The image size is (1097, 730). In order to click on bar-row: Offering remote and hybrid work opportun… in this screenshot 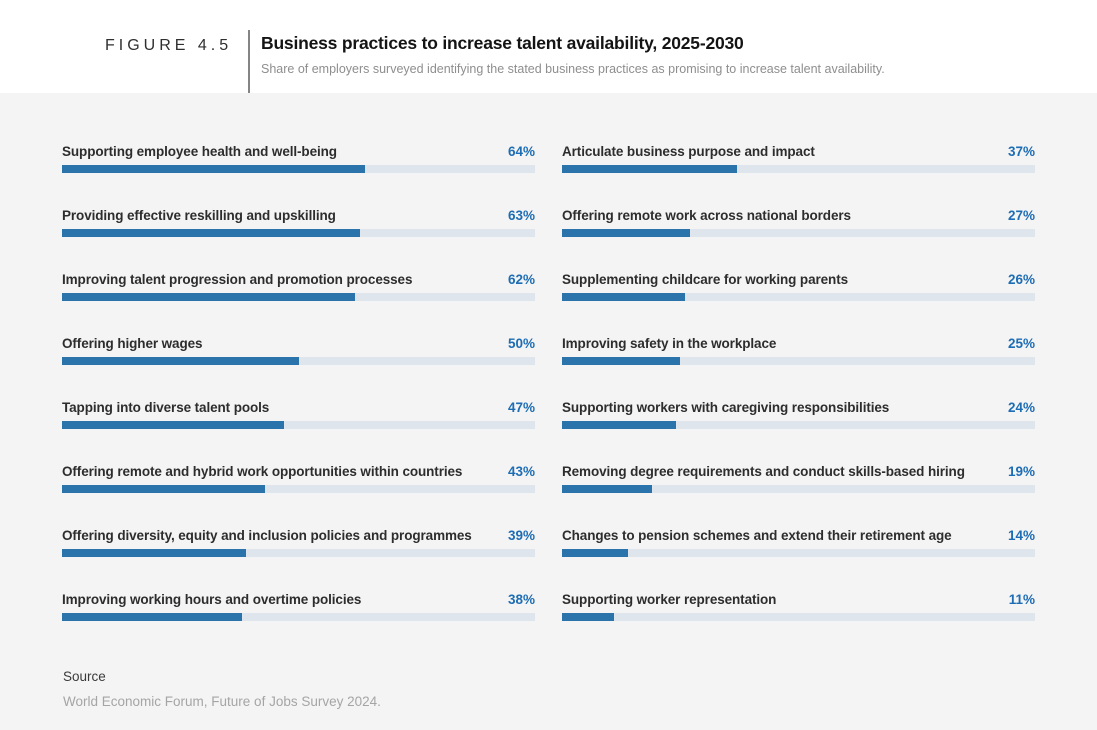, I will do `click(298, 479)`.